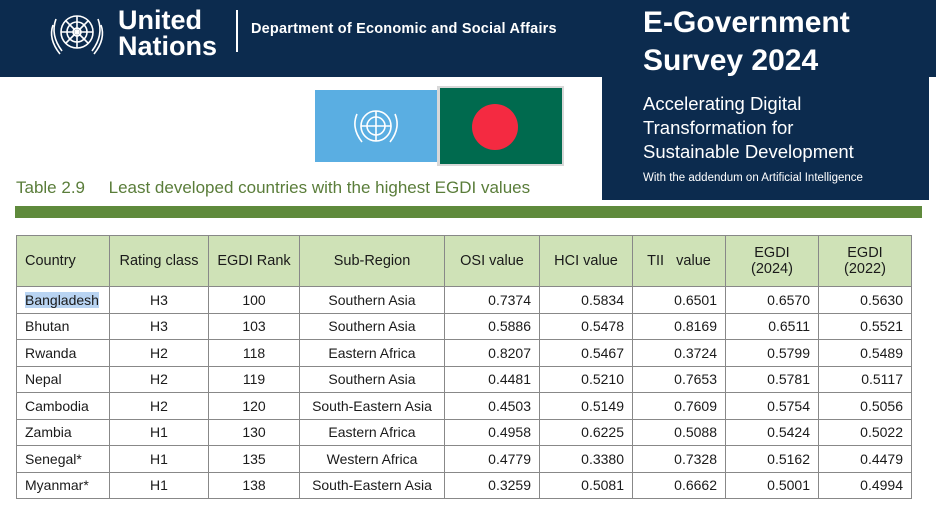 The image size is (936, 517). I want to click on header-osi-value: OSI value, so click(492, 261).